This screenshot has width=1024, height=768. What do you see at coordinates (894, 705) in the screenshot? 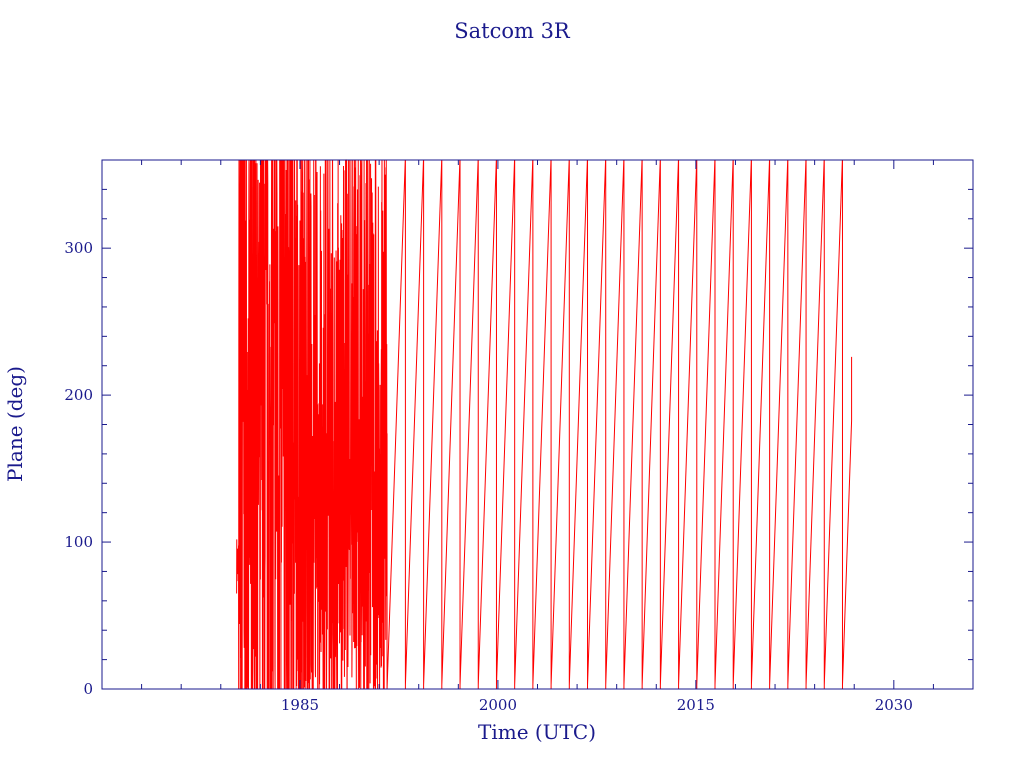
I see `x-tick-label: 2030` at bounding box center [894, 705].